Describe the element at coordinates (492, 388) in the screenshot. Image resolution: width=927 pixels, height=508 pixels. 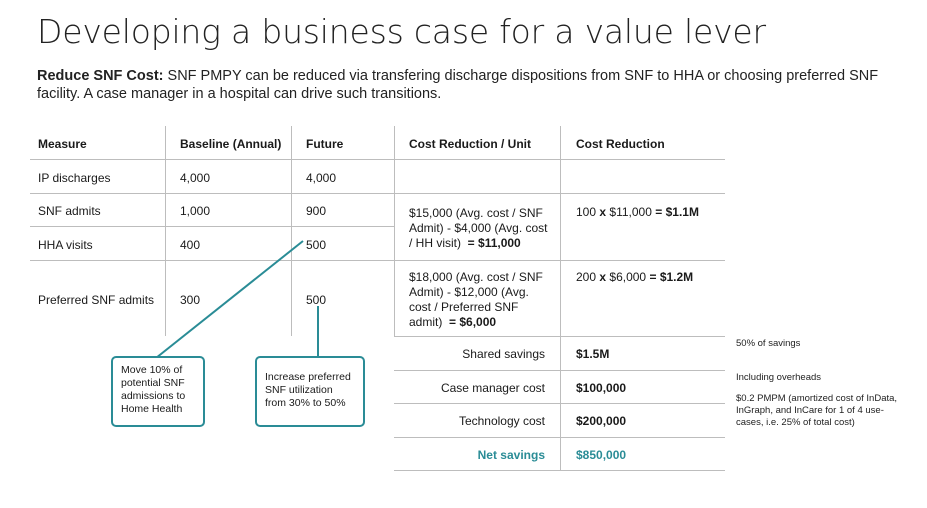
I see `summary-label-case-manager: Case manager cost` at that location.